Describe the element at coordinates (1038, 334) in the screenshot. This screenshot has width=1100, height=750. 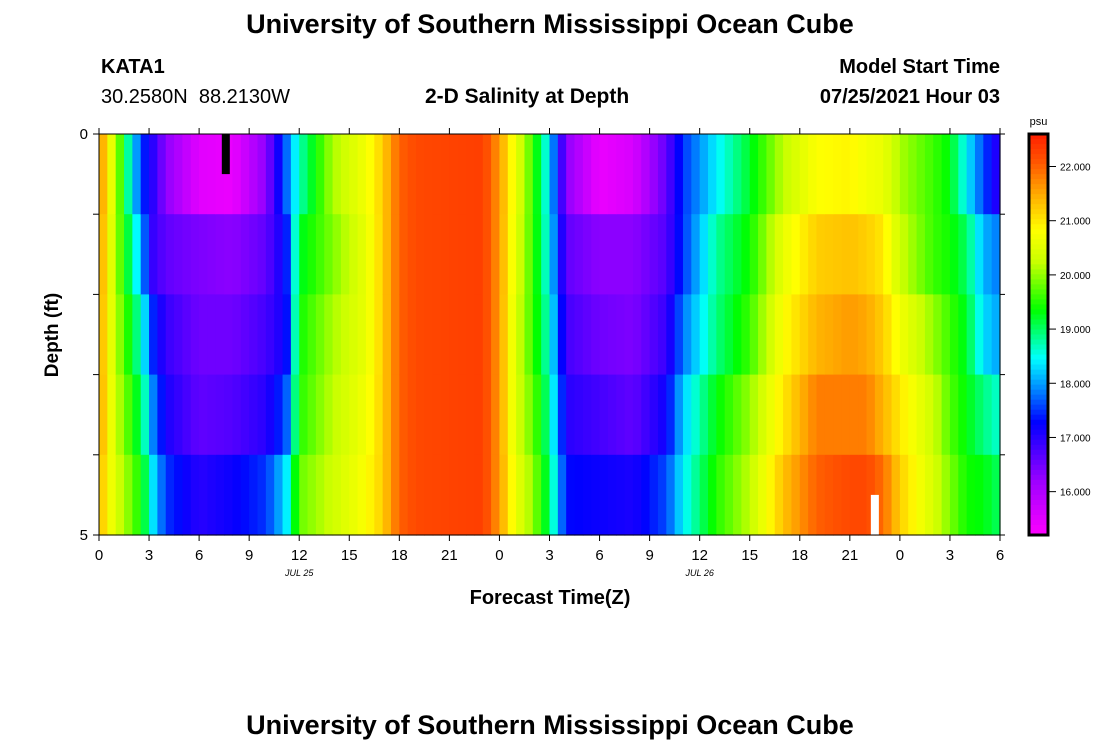
I see `colorbar-frame` at that location.